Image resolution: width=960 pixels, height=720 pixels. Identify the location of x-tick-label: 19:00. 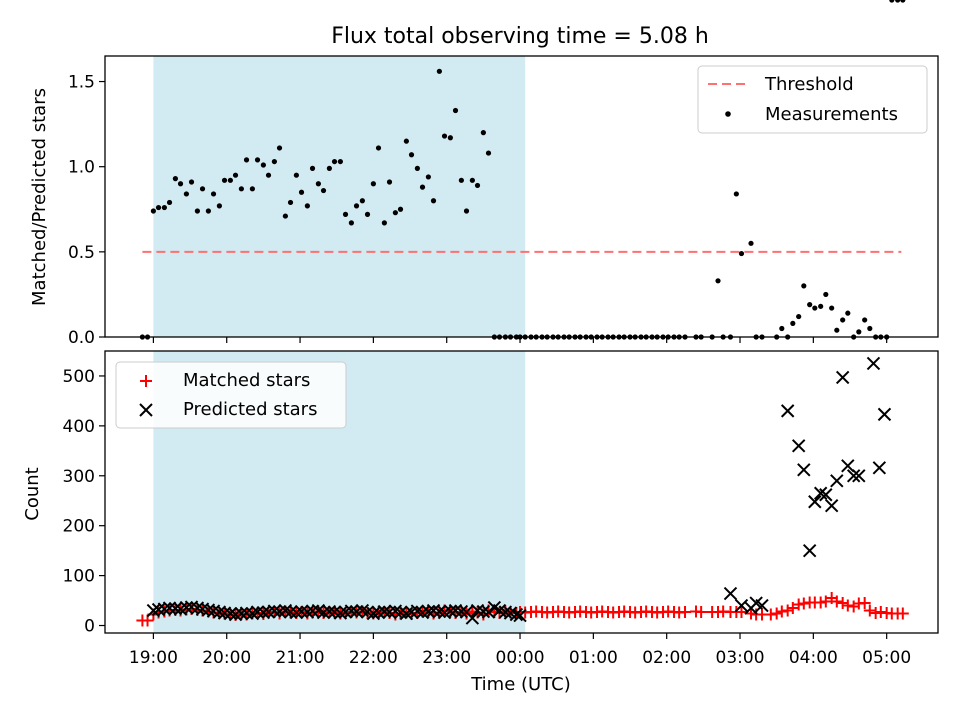
(153, 658).